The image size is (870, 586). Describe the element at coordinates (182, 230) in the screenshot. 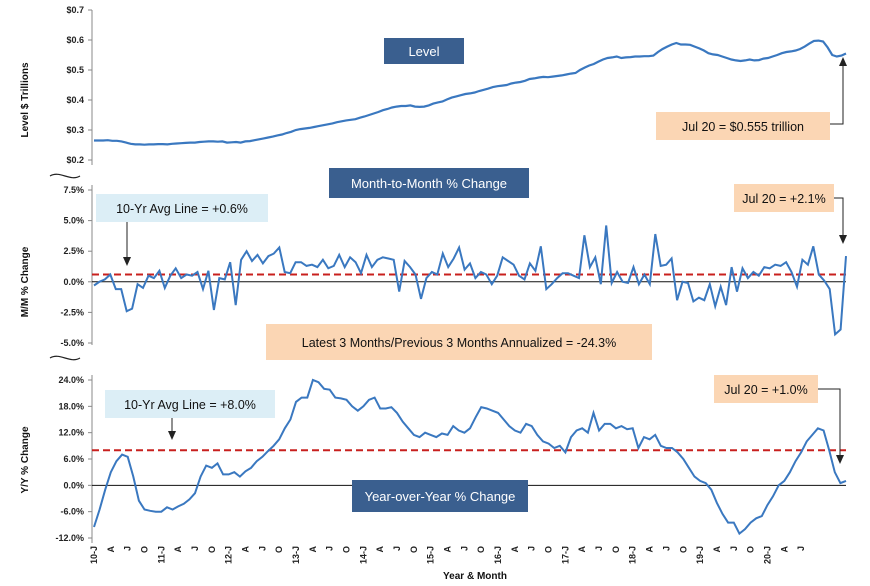

I see `mm-average-annotation: 10-Yr Avg Line = +0.6%` at that location.